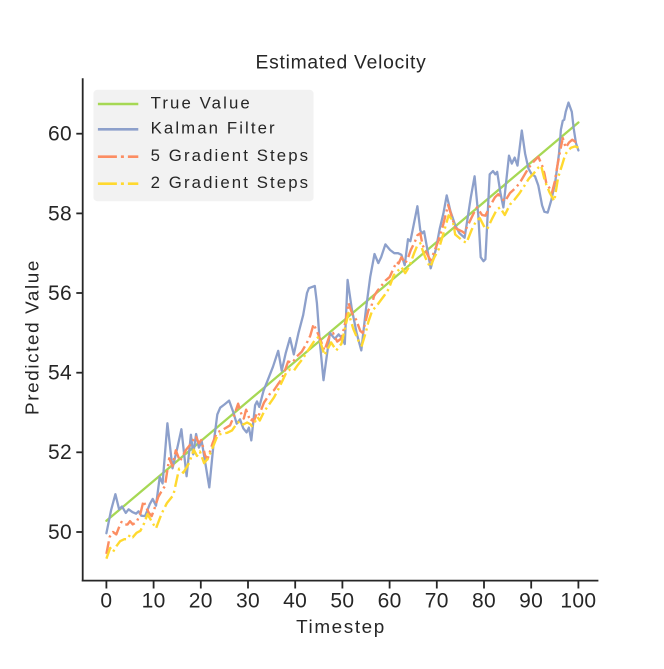 Image resolution: width=664 pixels, height=669 pixels. What do you see at coordinates (60, 452) in the screenshot?
I see `svg-text: 52` at bounding box center [60, 452].